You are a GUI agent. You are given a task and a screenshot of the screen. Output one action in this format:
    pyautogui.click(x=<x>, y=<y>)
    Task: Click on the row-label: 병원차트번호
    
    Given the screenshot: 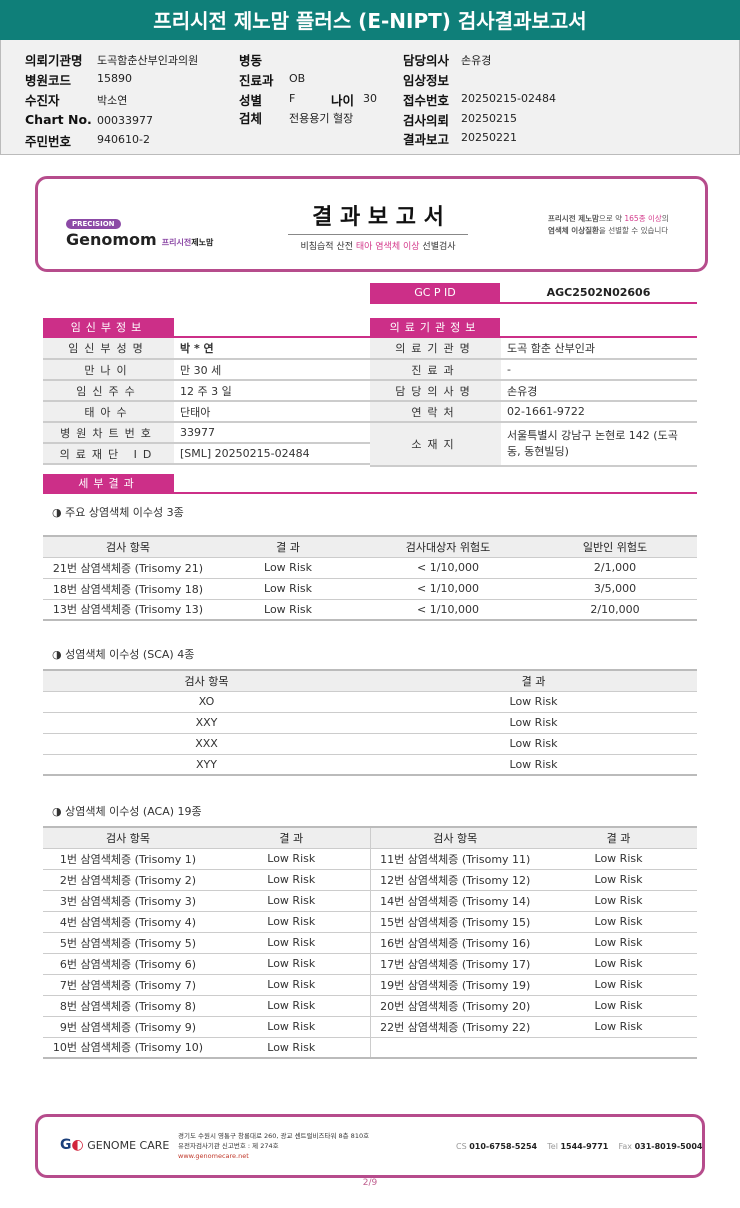 What is the action you would take?
    pyautogui.click(x=108, y=433)
    